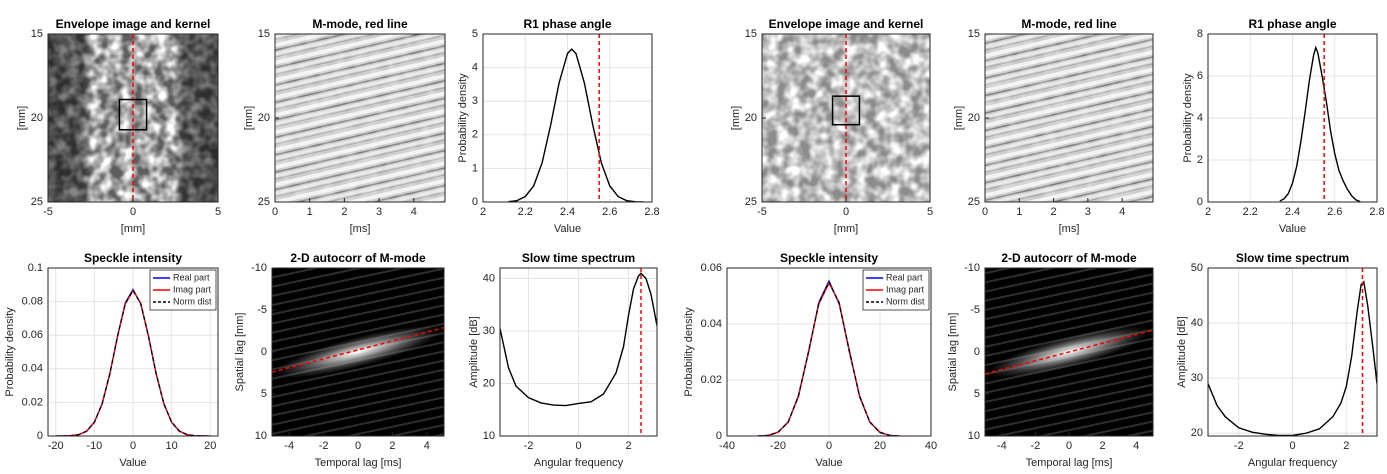 This screenshot has width=1387, height=474. I want to click on y-axis-label: Spatial lag [mm], so click(240, 352).